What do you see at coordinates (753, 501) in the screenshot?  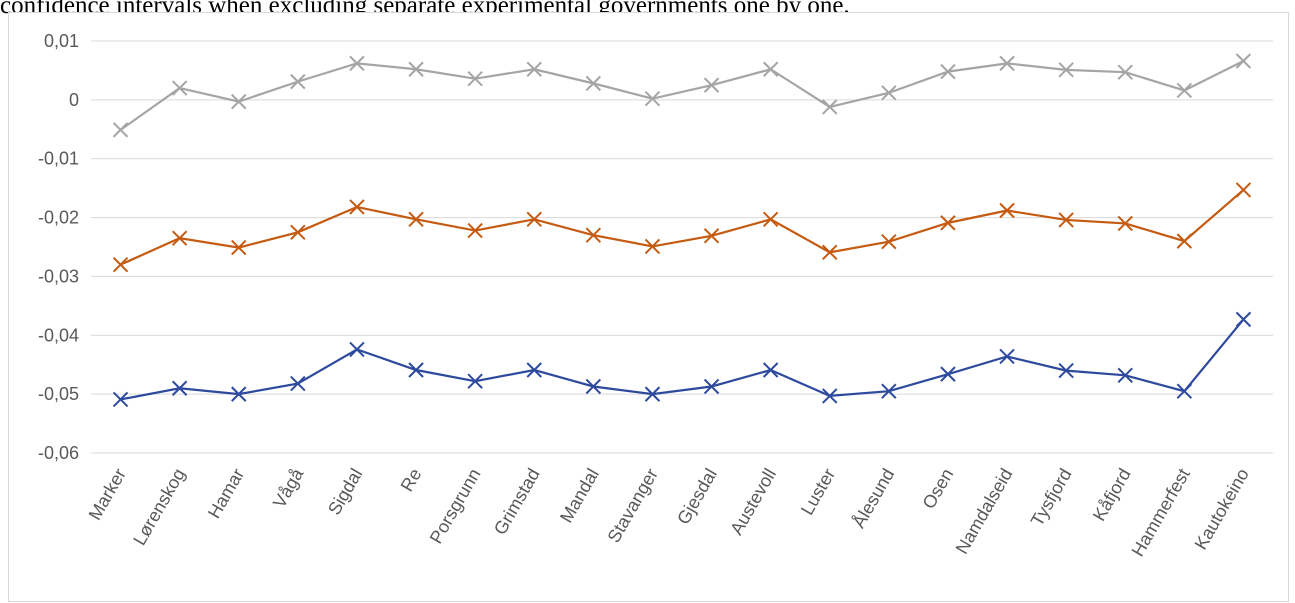 I see `x-tick-label: Austevoll` at bounding box center [753, 501].